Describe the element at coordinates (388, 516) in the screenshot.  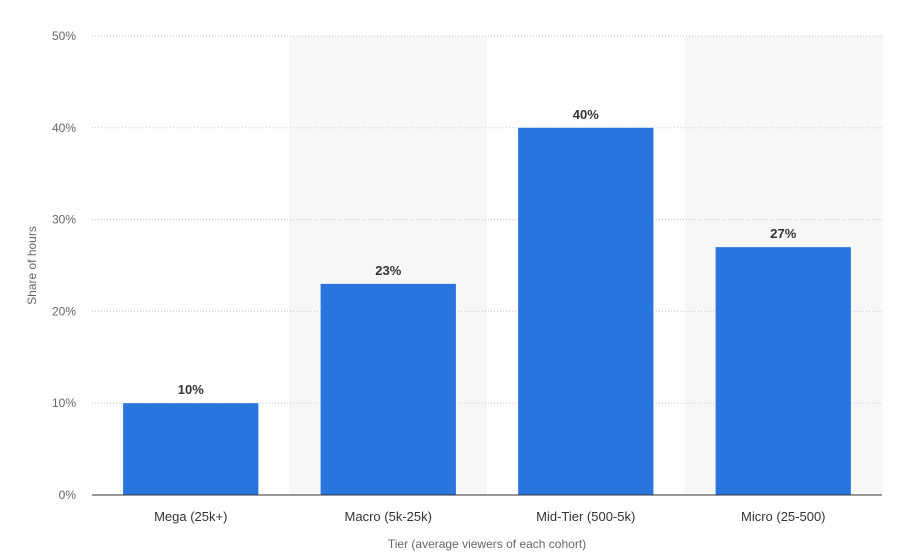
I see `x-tick-label: Macro (5k-25k)` at that location.